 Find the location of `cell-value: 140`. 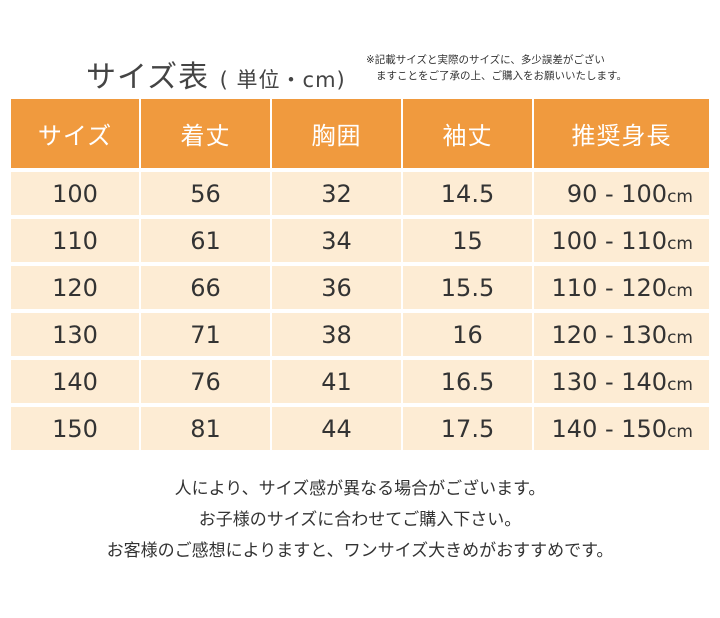

cell-value: 140 is located at coordinates (75, 381).